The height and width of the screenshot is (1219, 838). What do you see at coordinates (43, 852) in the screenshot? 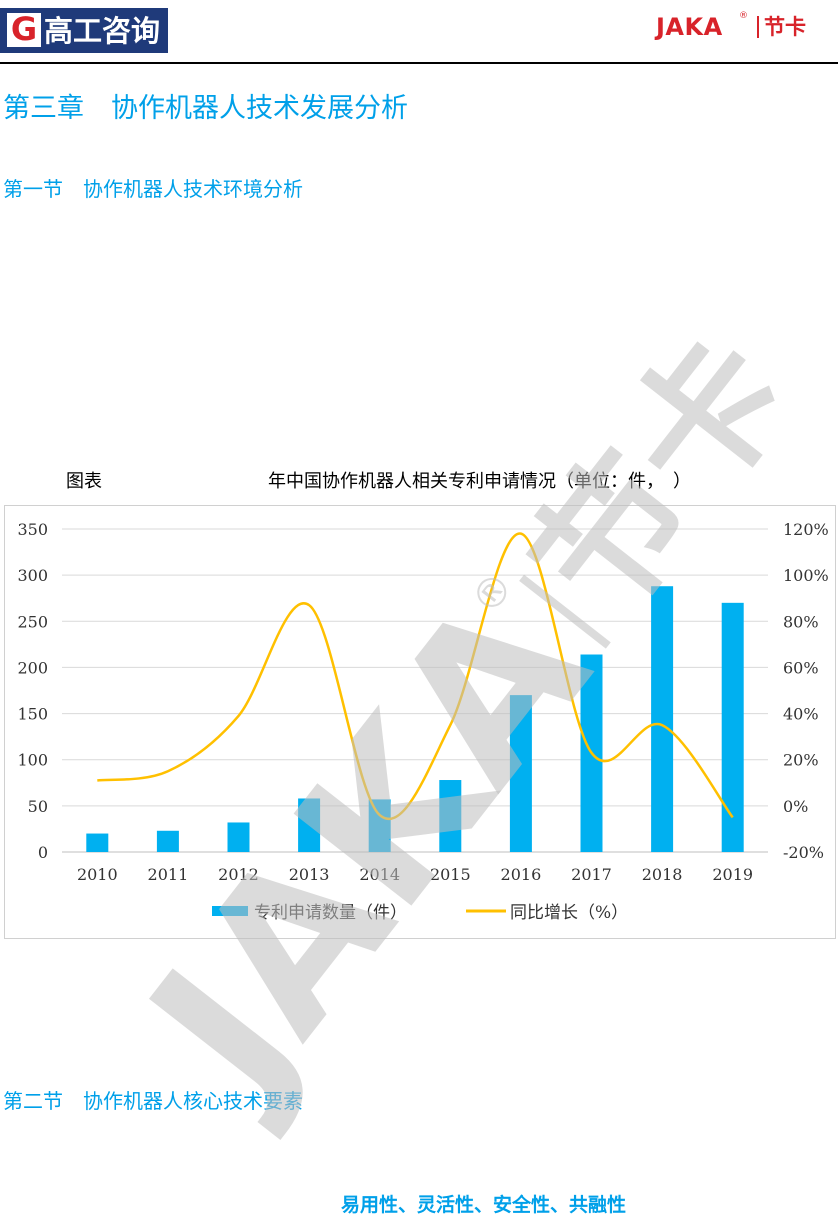
I see `y-left-tick-label: 0` at bounding box center [43, 852].